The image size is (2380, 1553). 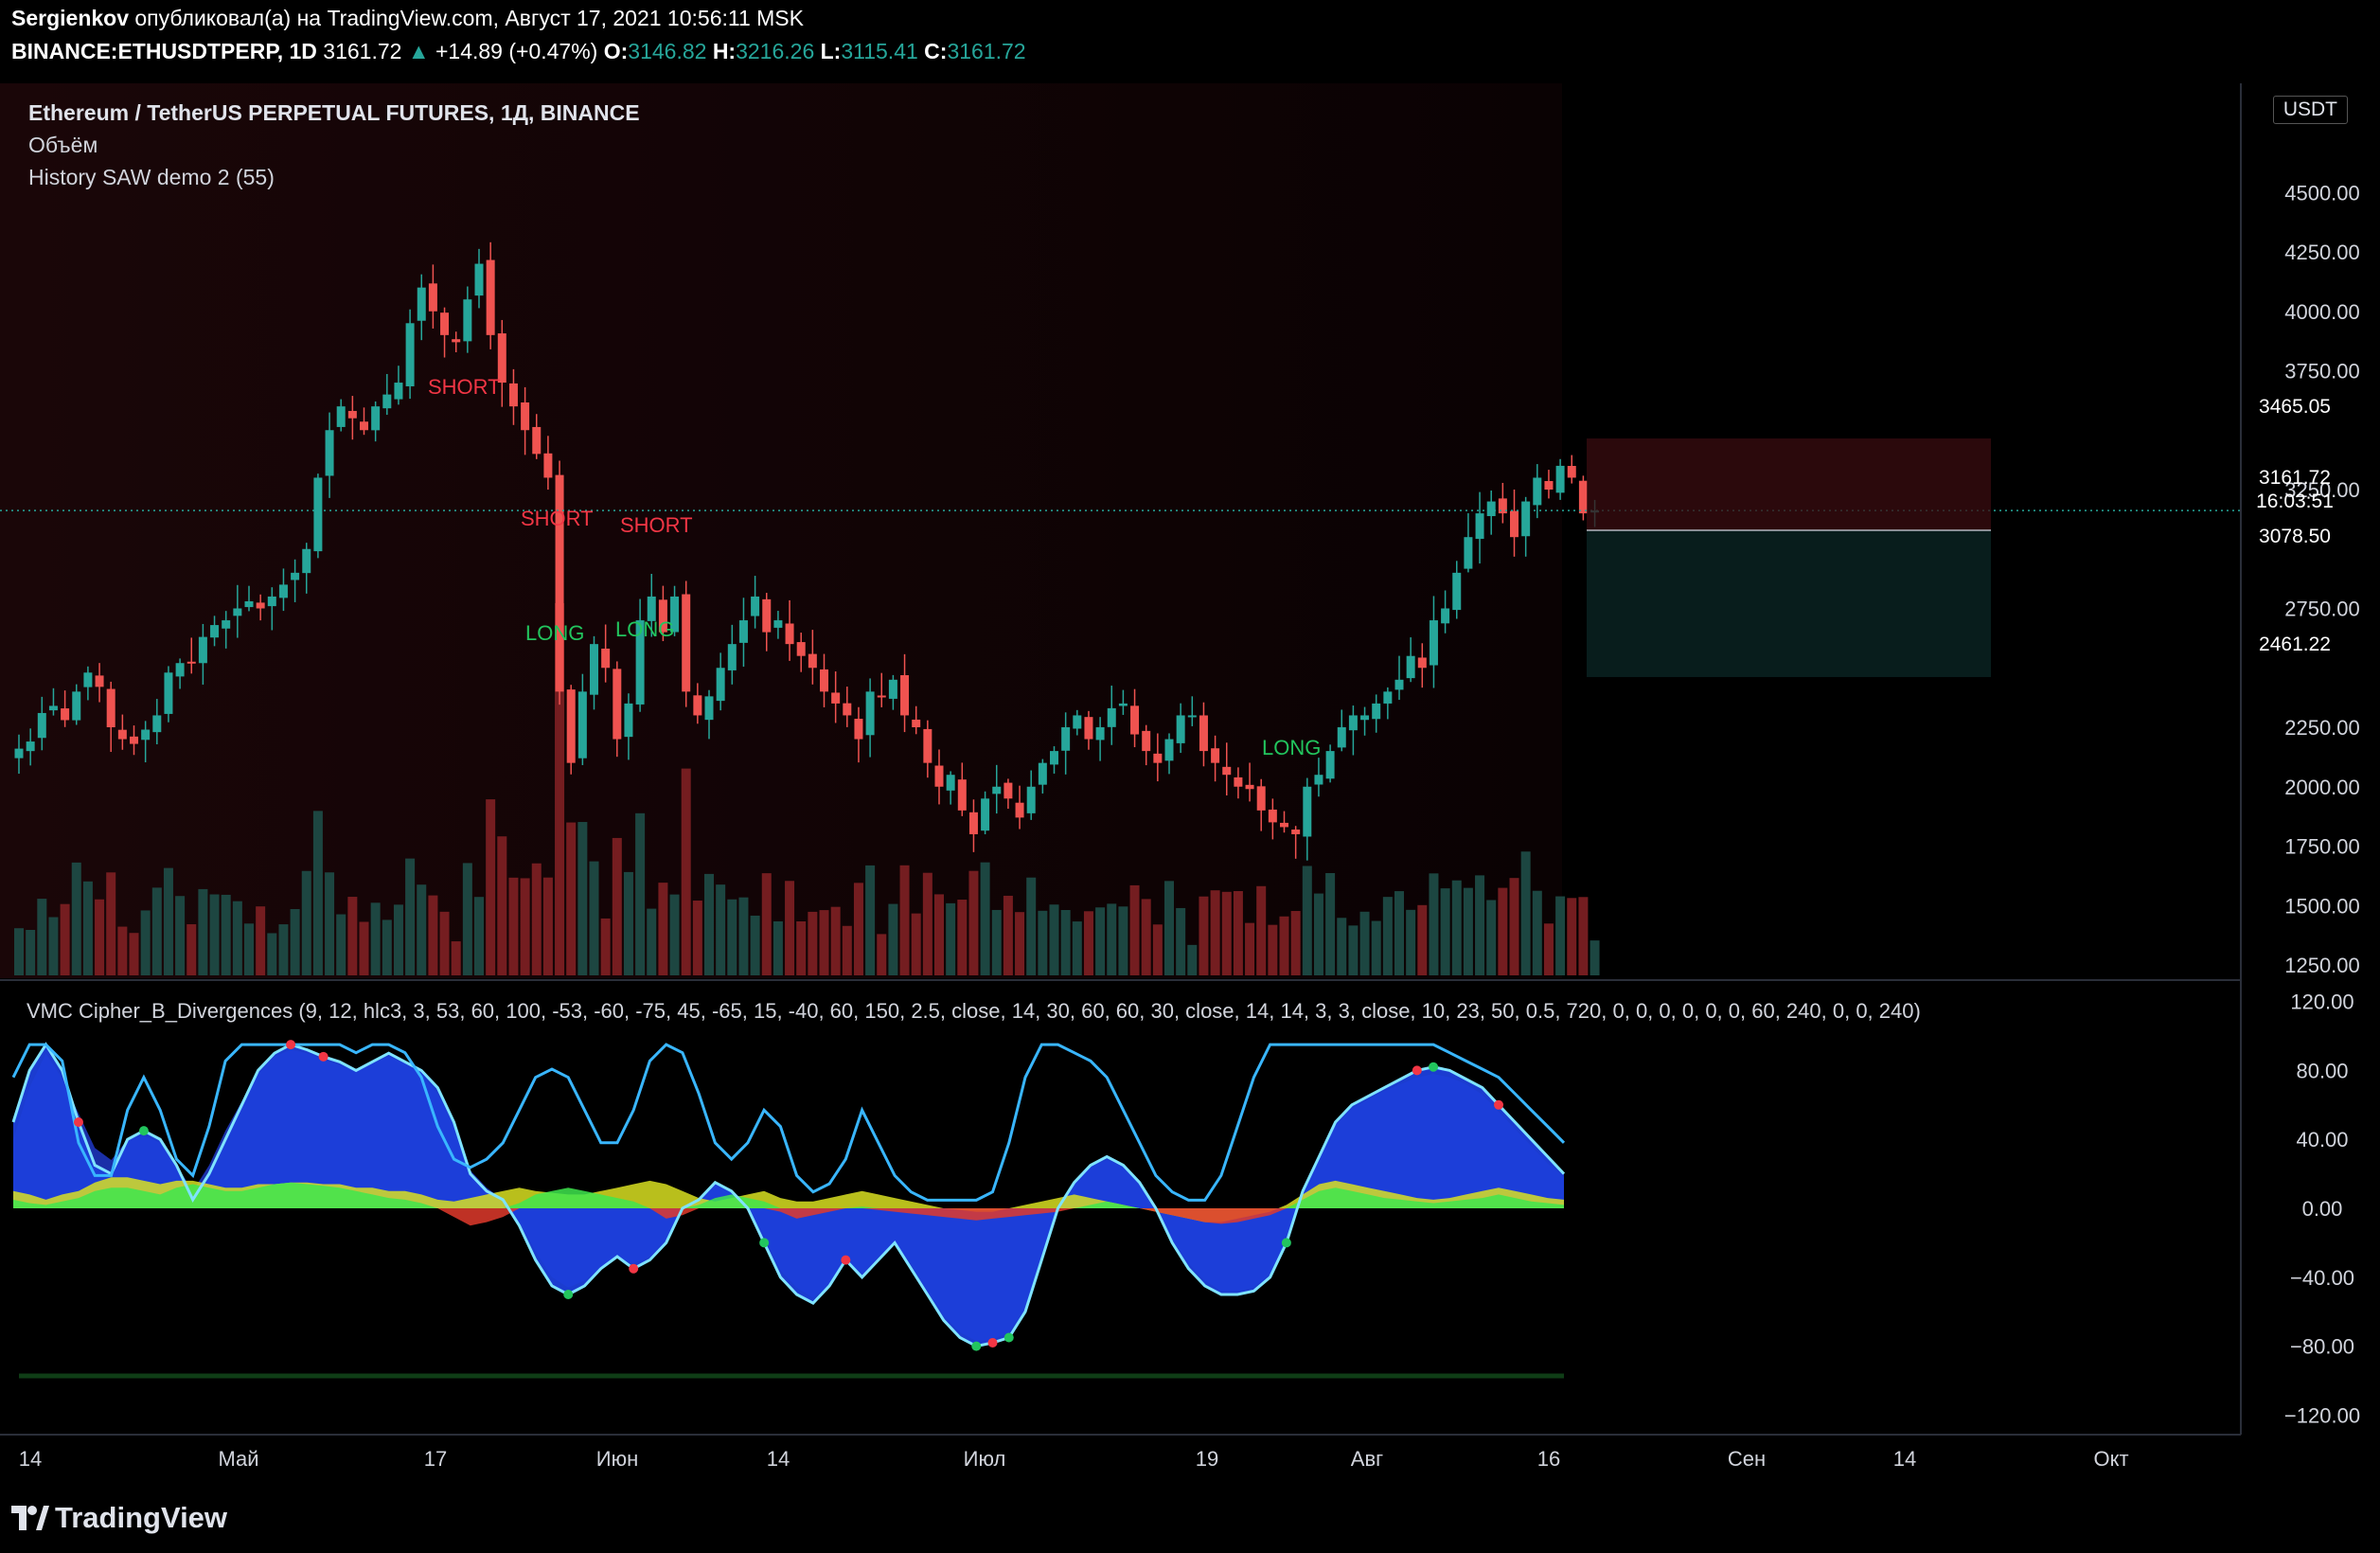 I want to click on mfi-positive, so click(x=789, y=1195).